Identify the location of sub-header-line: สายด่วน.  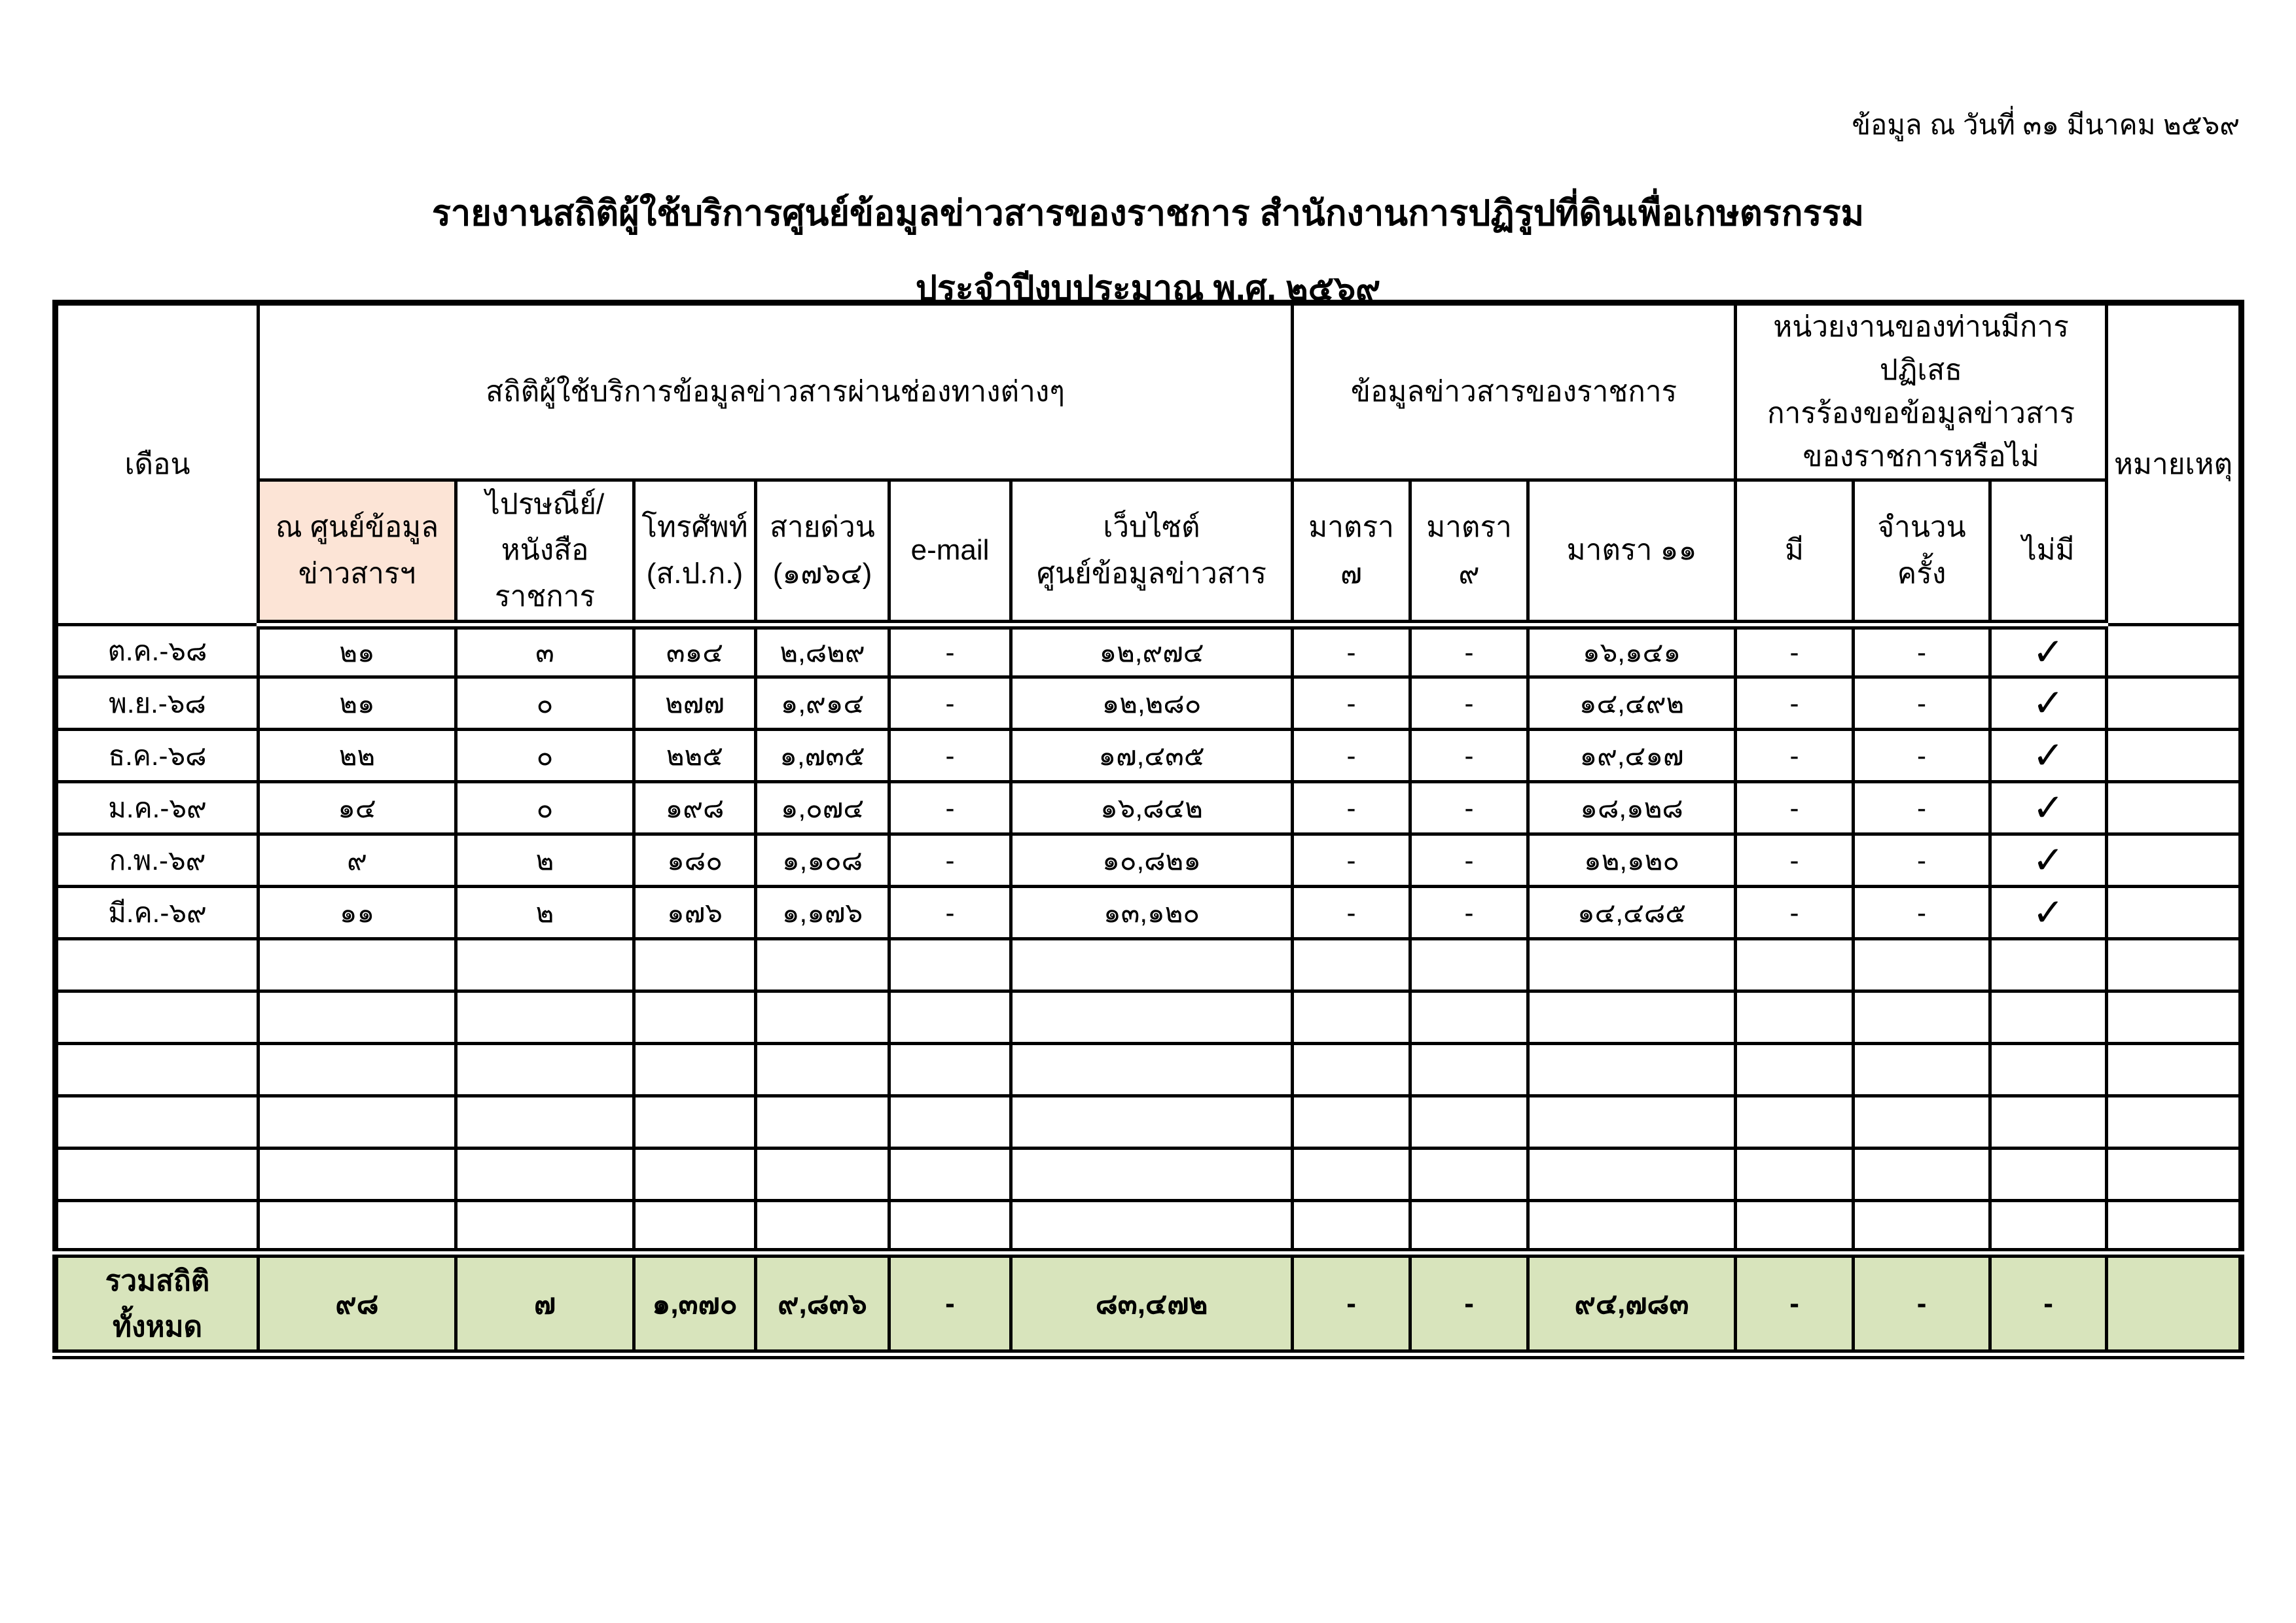
(822, 527).